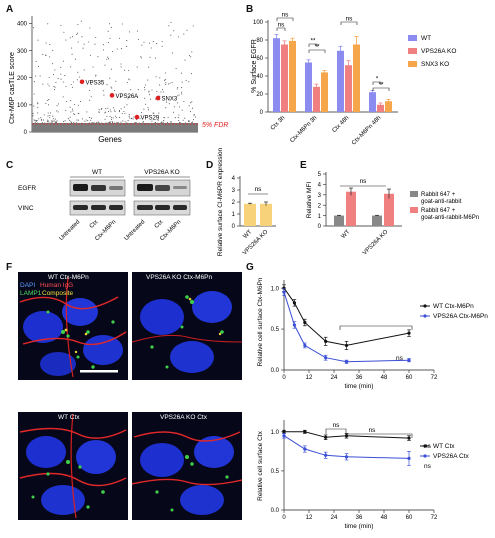  Describe the element at coordinates (359, 386) in the screenshot. I see `panel-g-top-xlabel: time (min)` at that location.